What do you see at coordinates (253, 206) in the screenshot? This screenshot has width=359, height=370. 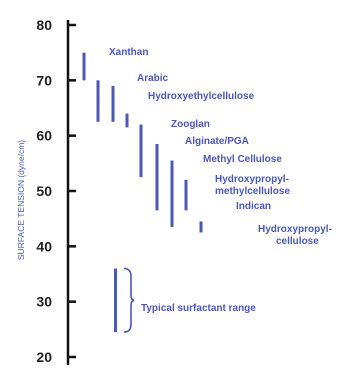 I see `label-indican: Indican` at bounding box center [253, 206].